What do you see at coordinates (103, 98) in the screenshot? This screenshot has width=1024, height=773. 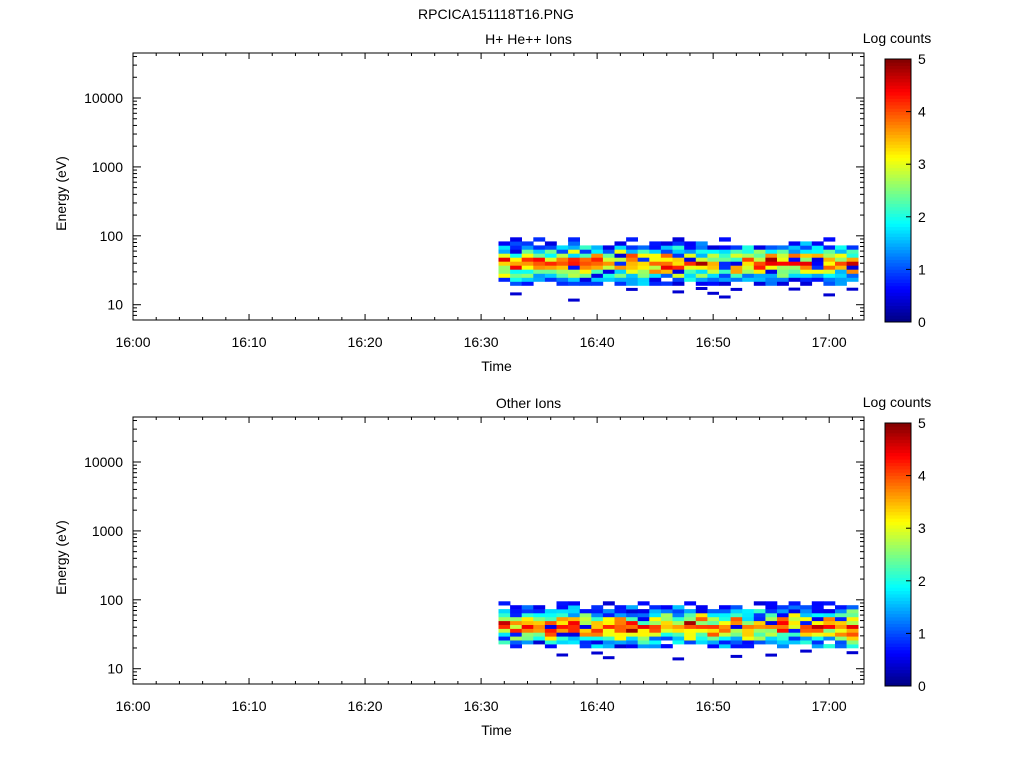 I see `y-tick-label: 10000` at bounding box center [103, 98].